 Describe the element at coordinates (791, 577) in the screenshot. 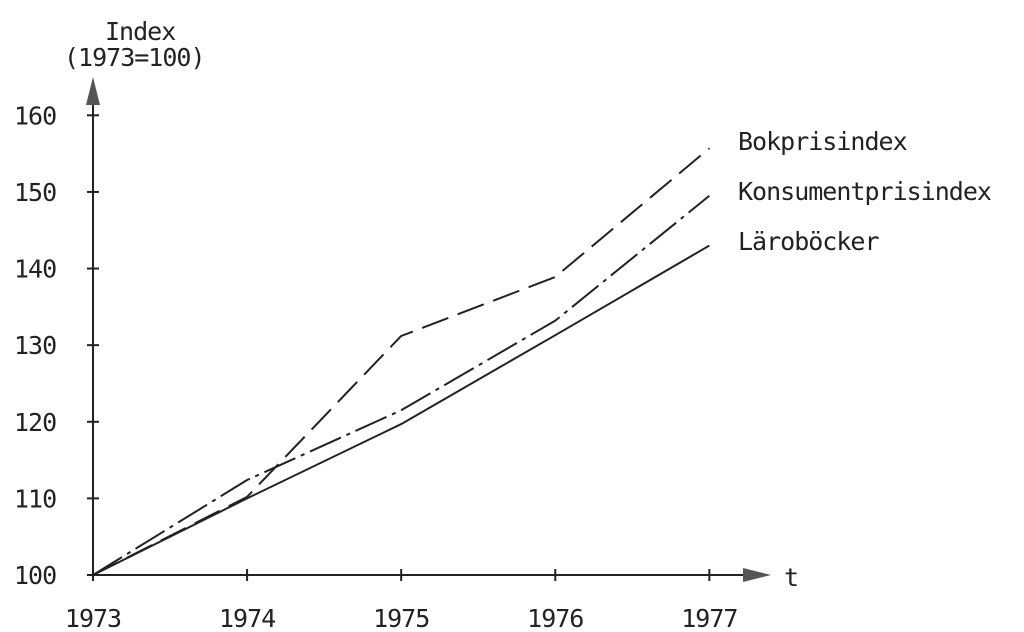

I see `x-axis-label: t` at that location.